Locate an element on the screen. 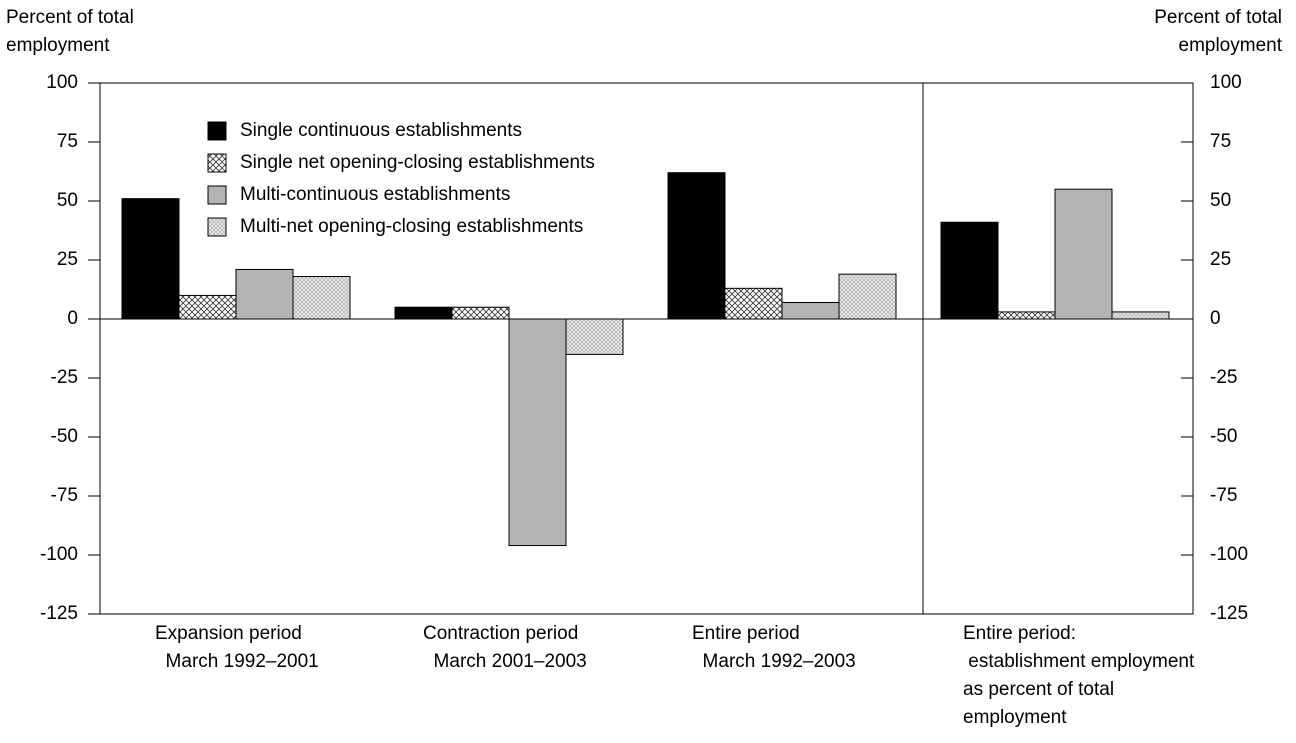  y-tick-label: 100 is located at coordinates (62, 82).